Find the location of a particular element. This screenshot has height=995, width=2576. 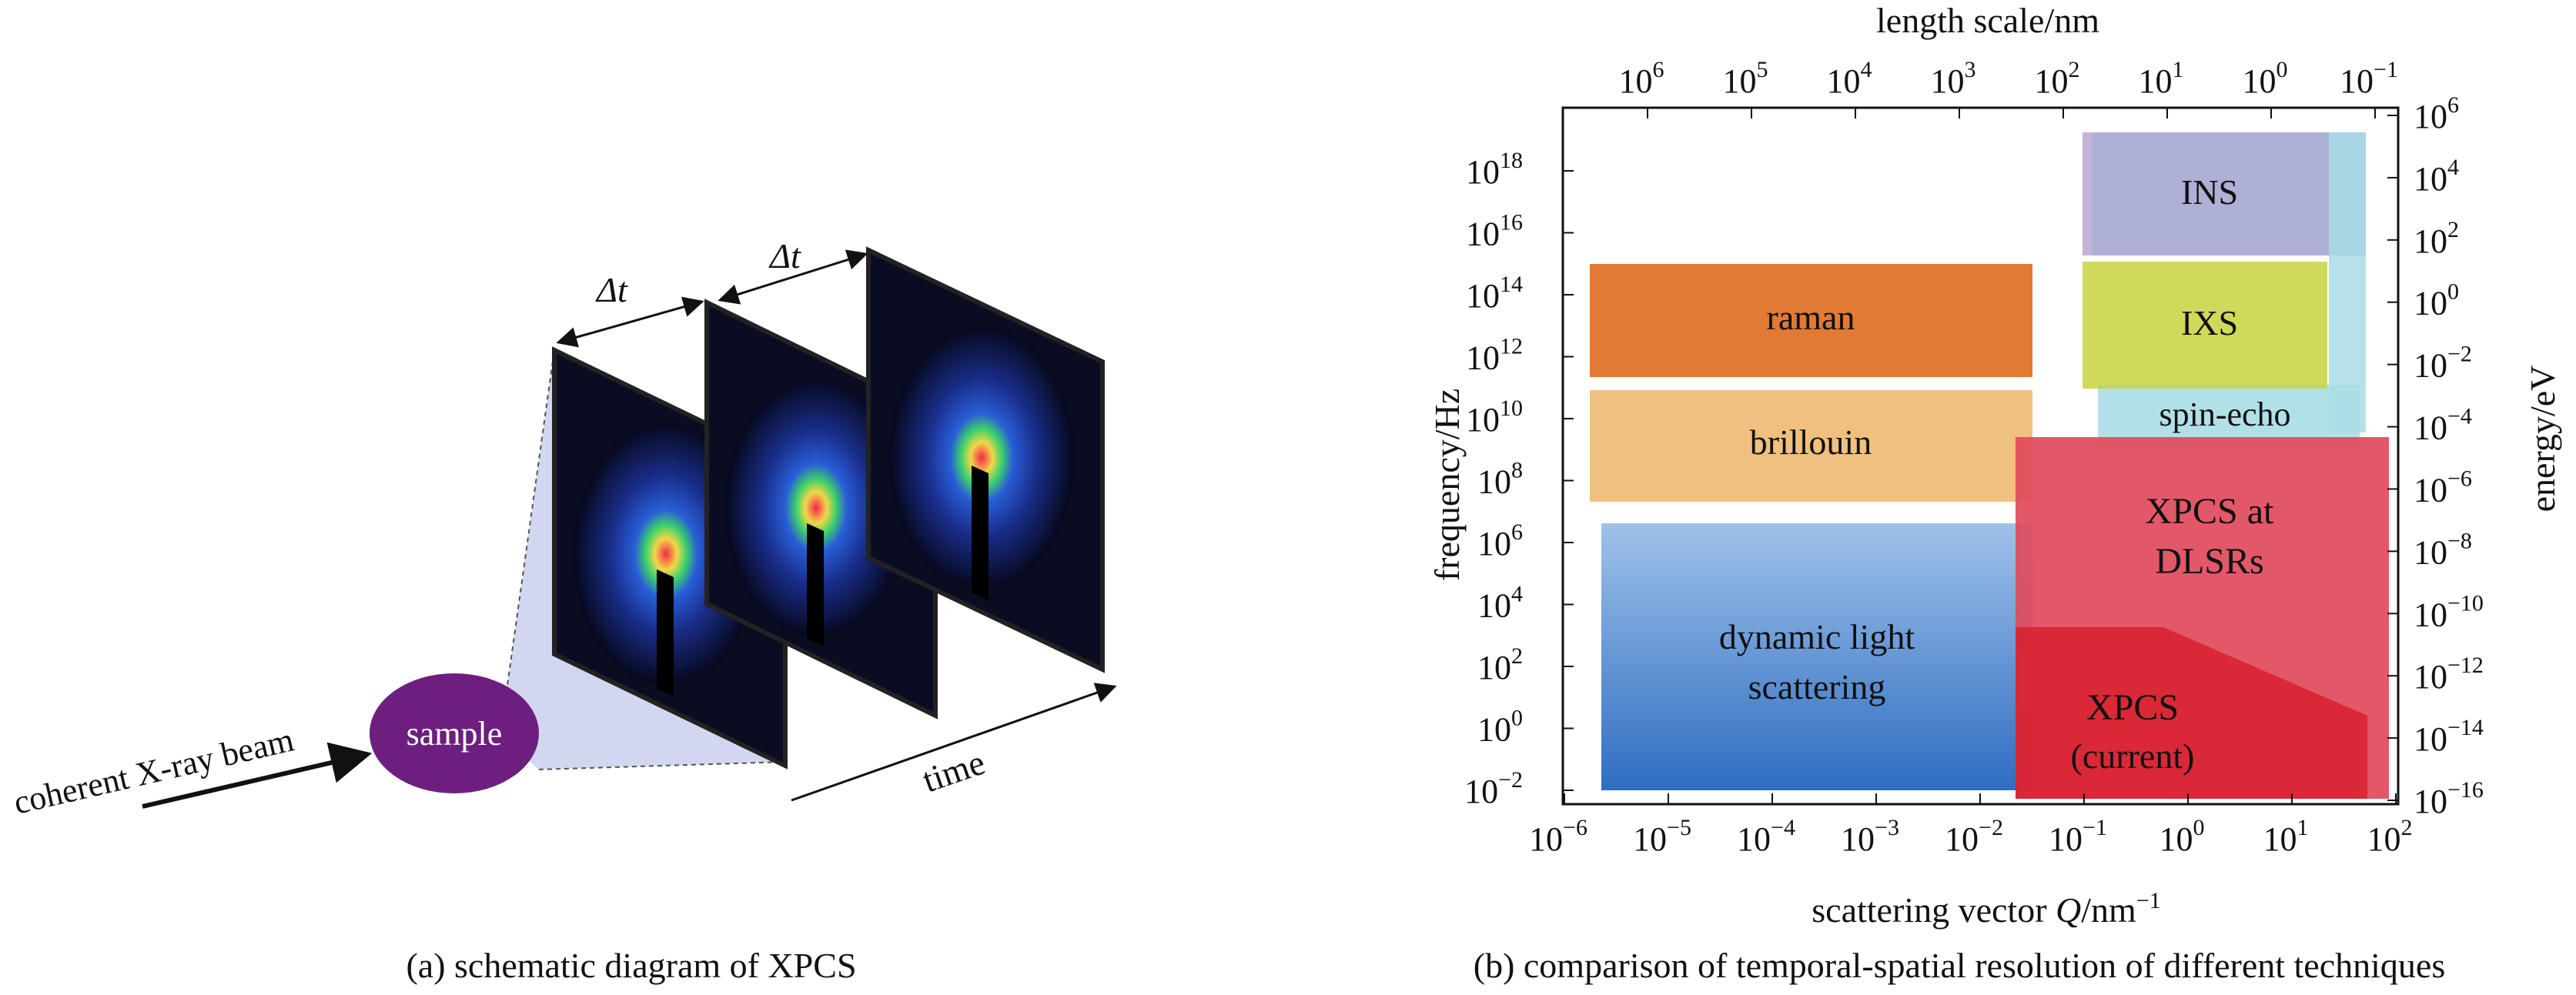

region-brillouin is located at coordinates (1811, 446).